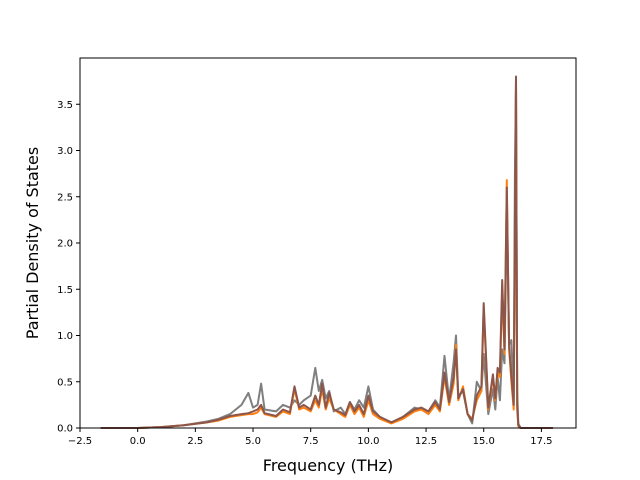 Image resolution: width=640 pixels, height=480 pixels. Describe the element at coordinates (195, 441) in the screenshot. I see `x-tick-label: 2.5` at that location.